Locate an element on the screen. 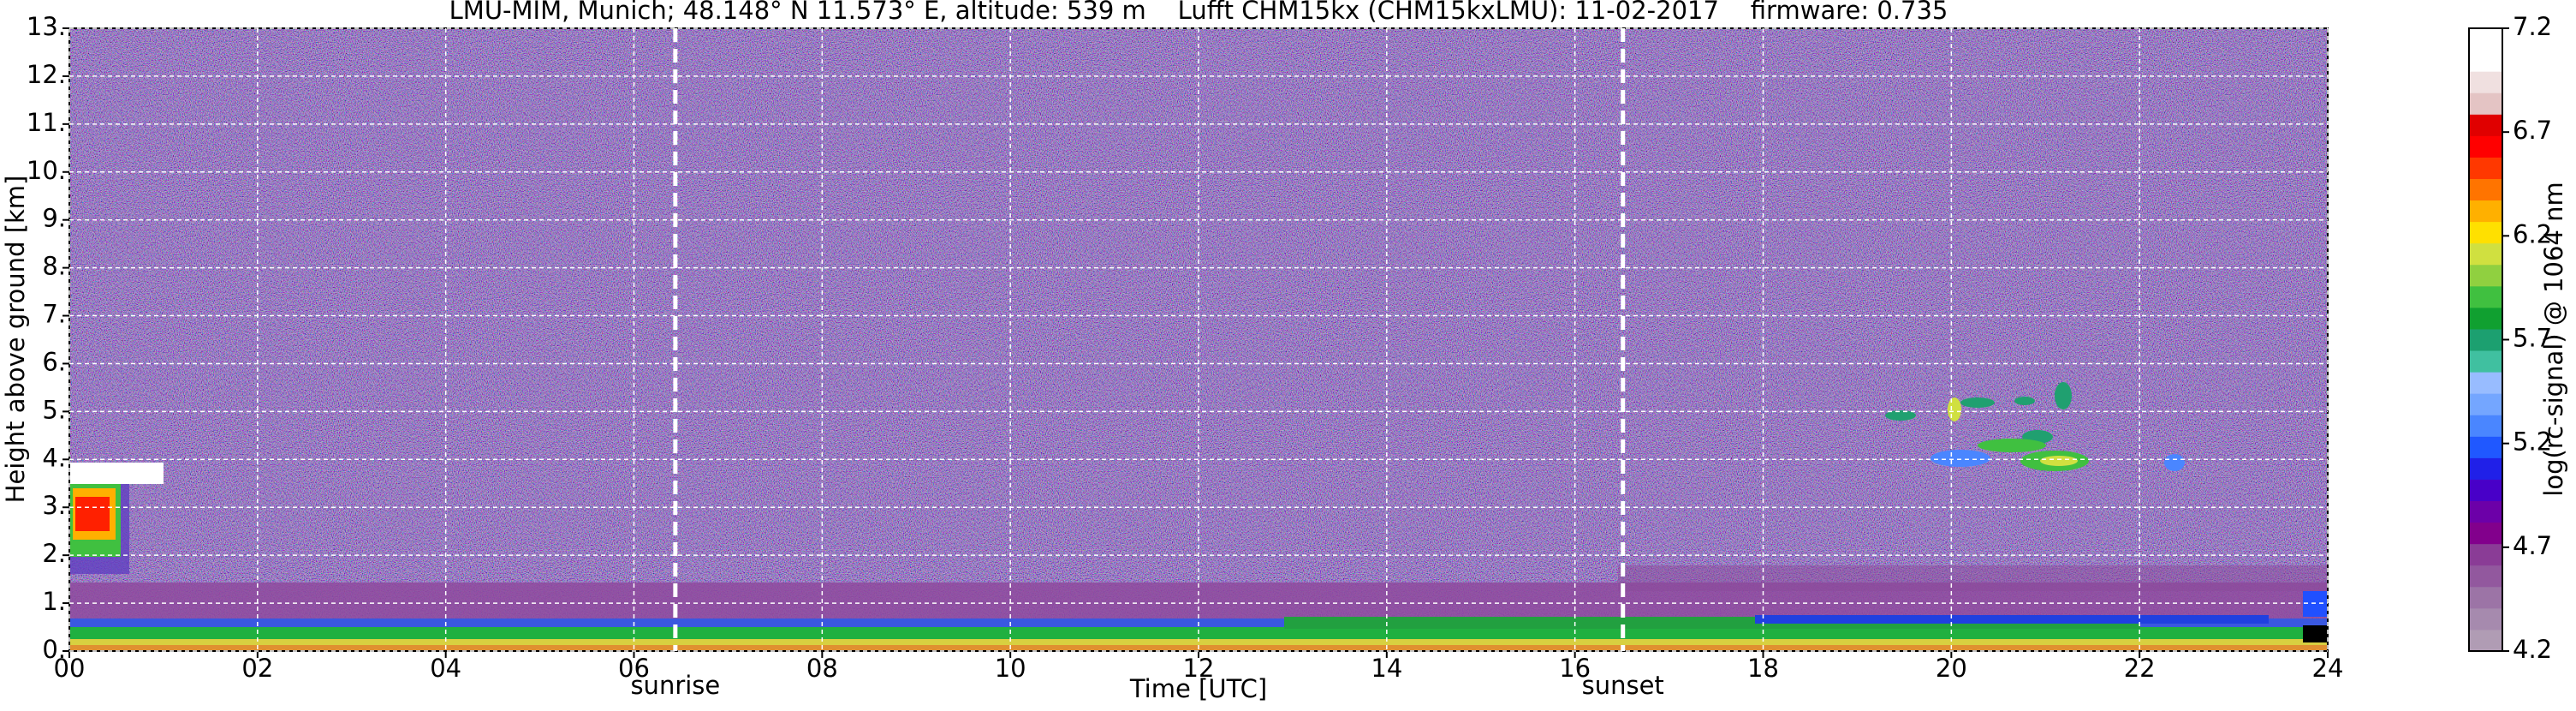 This screenshot has height=711, width=2576. colorbar-tick-label: 6.7 is located at coordinates (2533, 130).